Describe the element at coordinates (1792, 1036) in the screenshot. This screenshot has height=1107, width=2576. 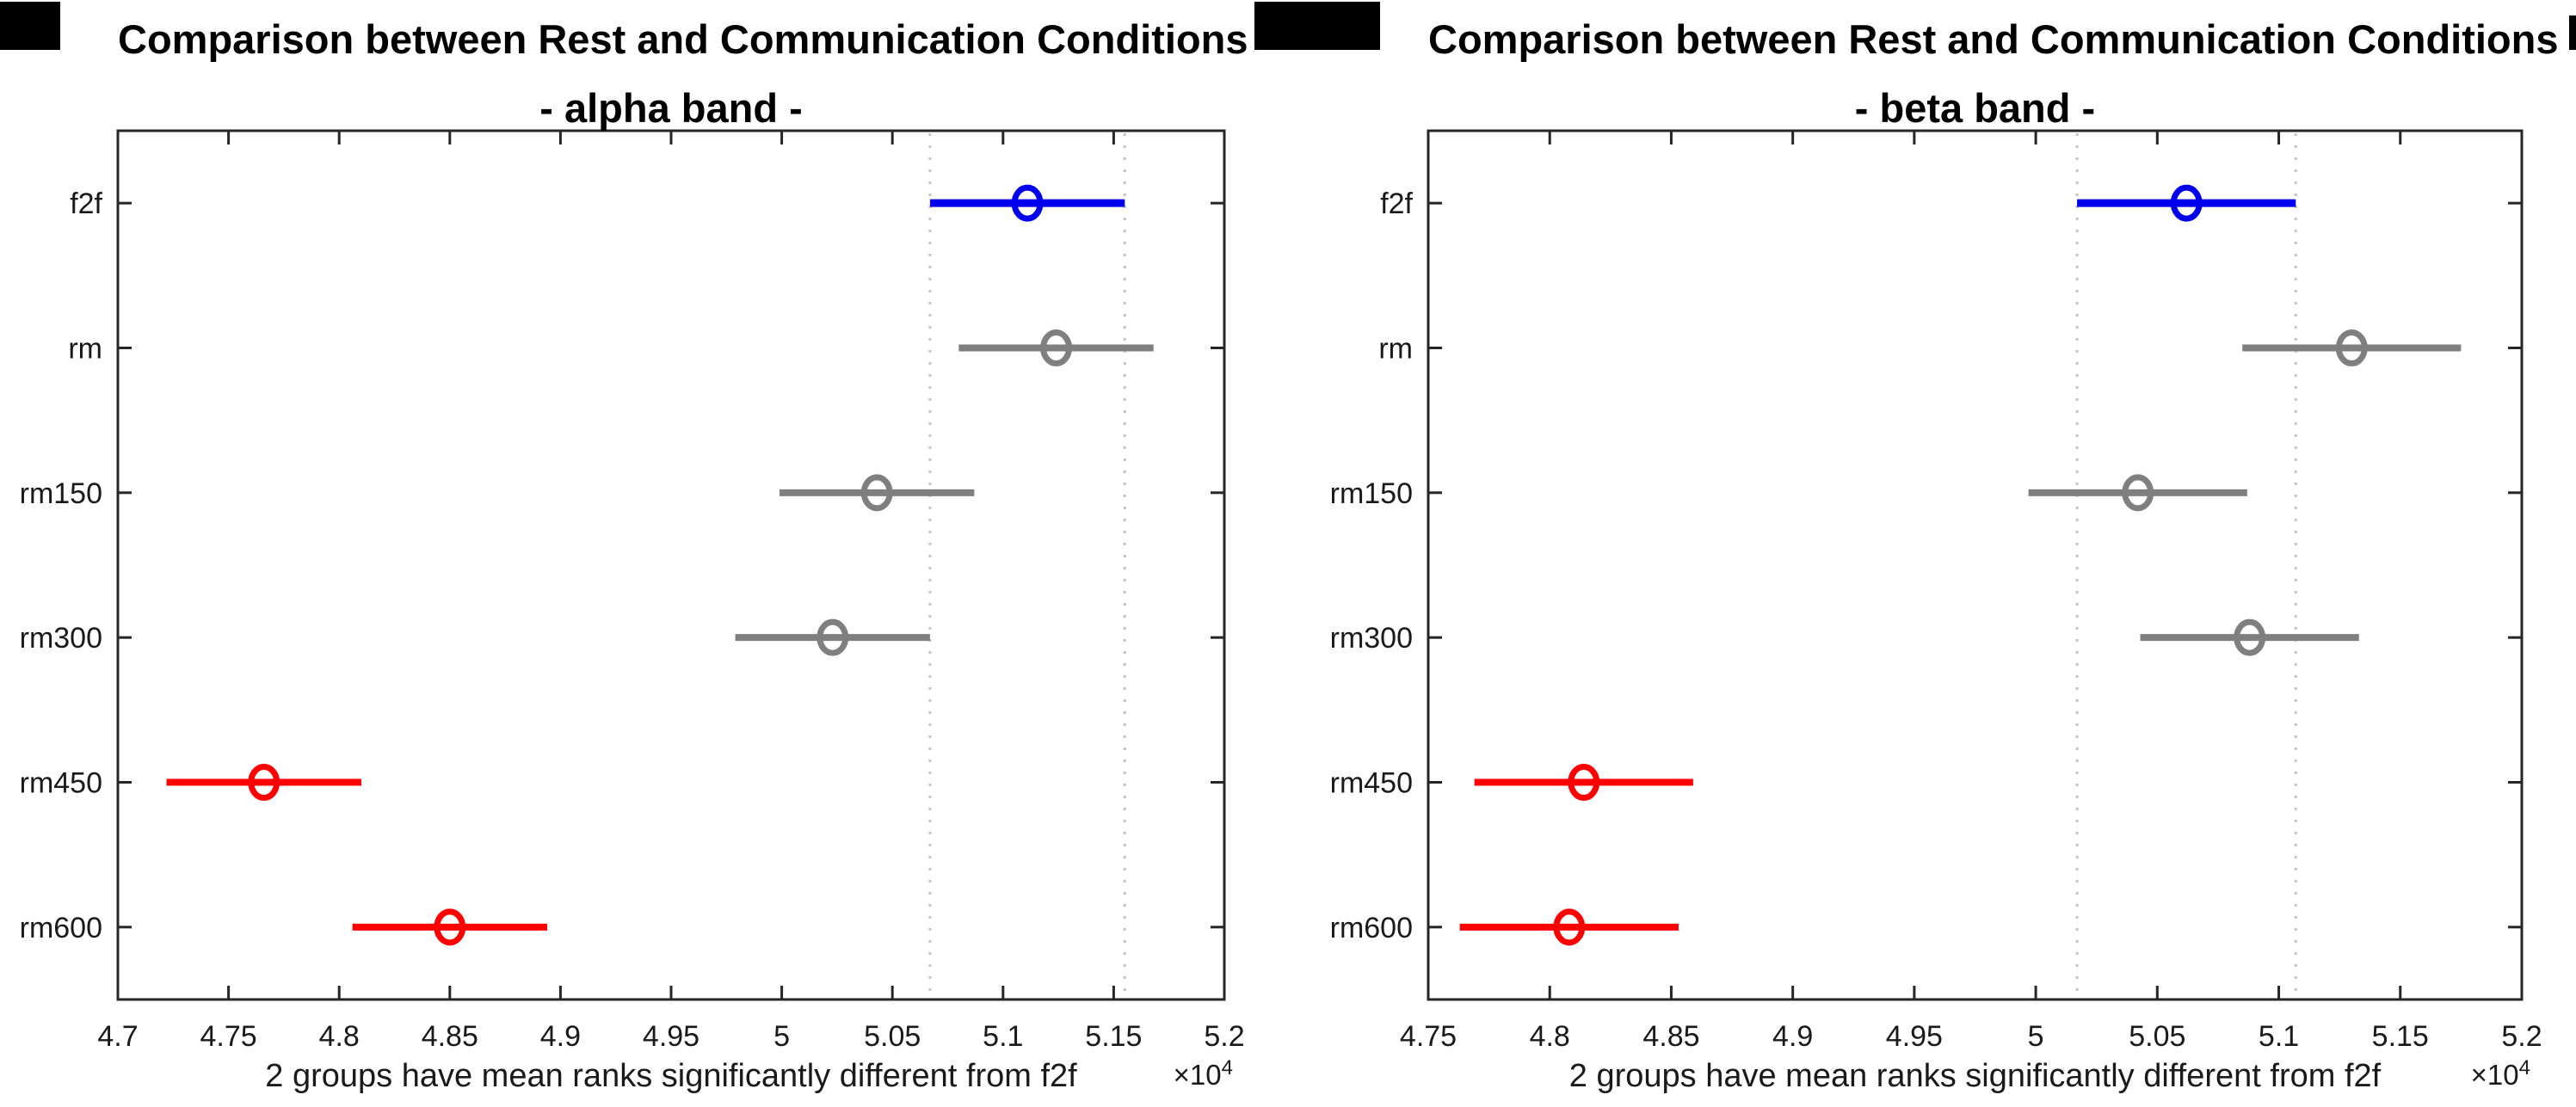
I see `beta-x-tick-label: 4.9` at that location.